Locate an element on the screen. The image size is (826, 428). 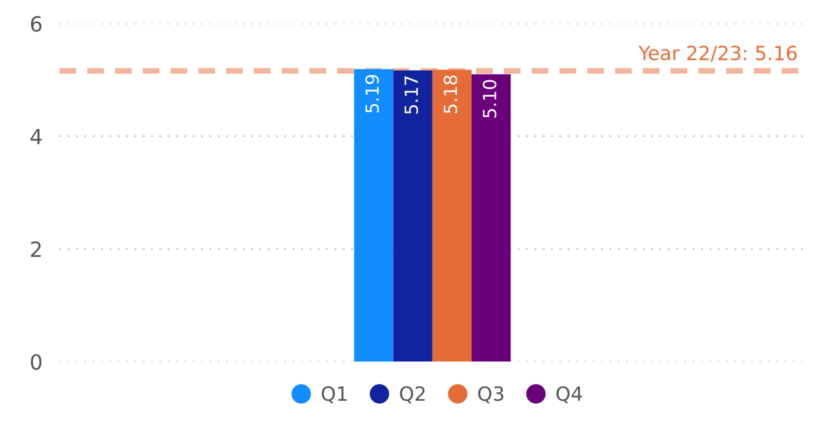
y-tick-label: 2 is located at coordinates (36, 249).